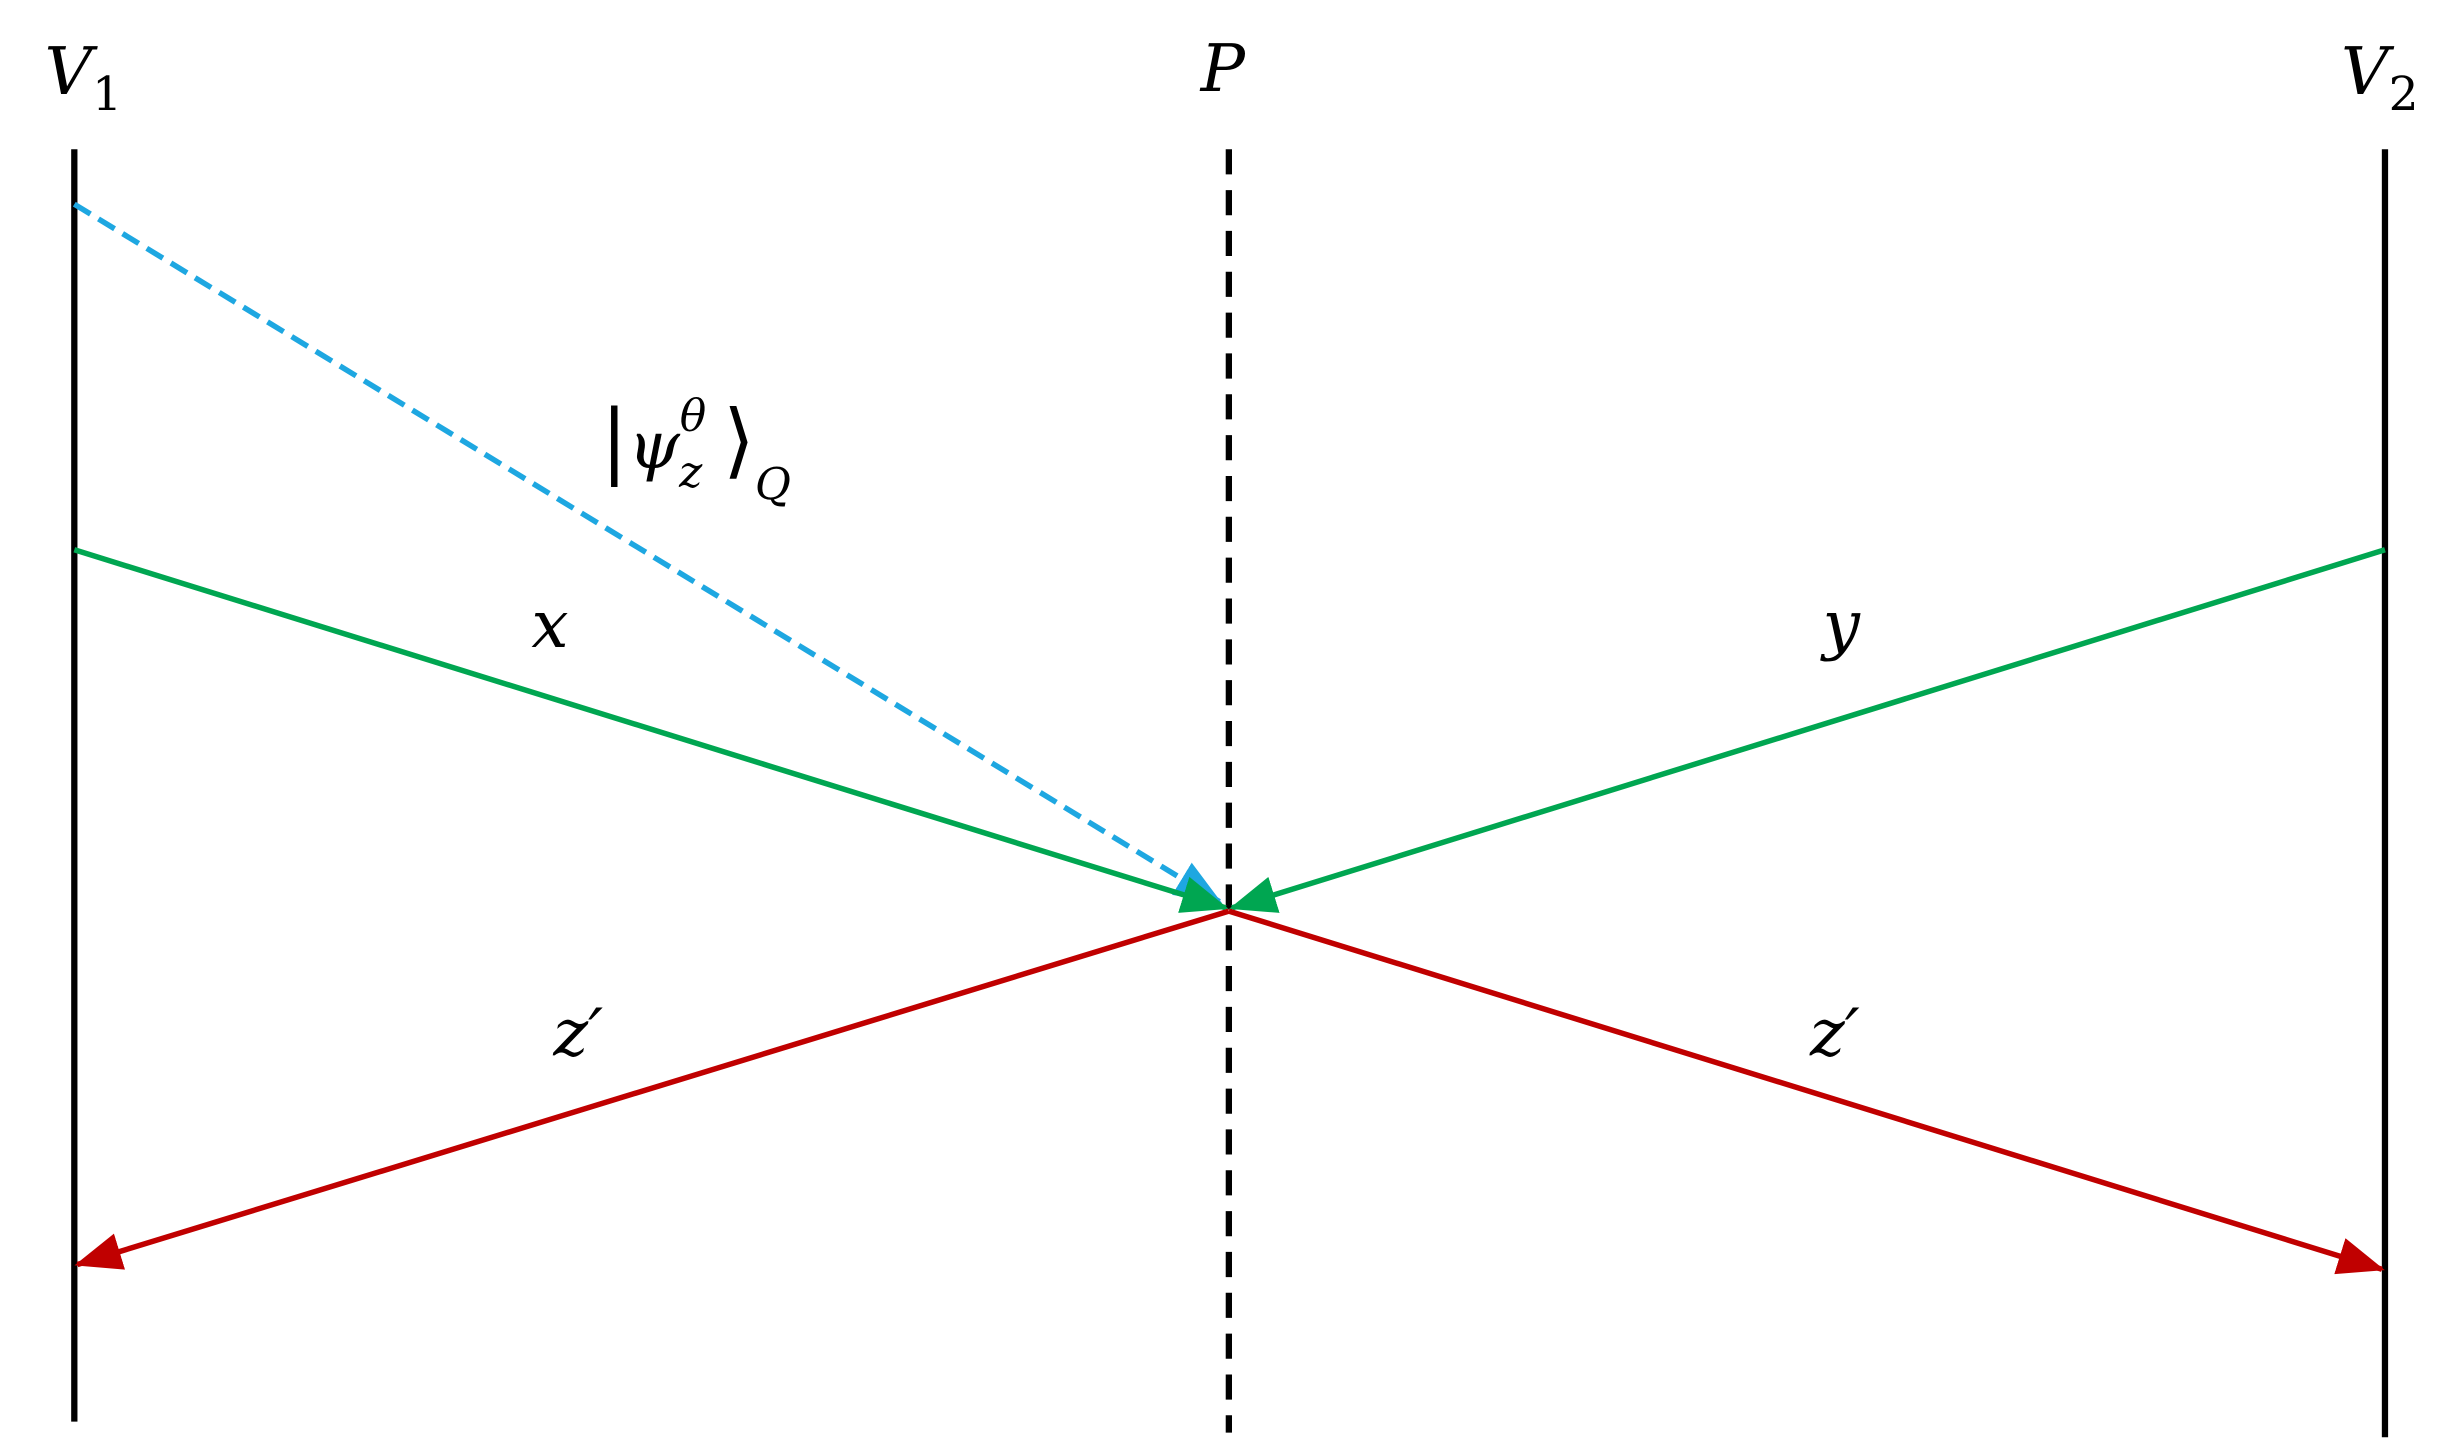 Image resolution: width=2464 pixels, height=1442 pixels. Describe the element at coordinates (615, 440) in the screenshot. I see `psi-open: |` at that location.